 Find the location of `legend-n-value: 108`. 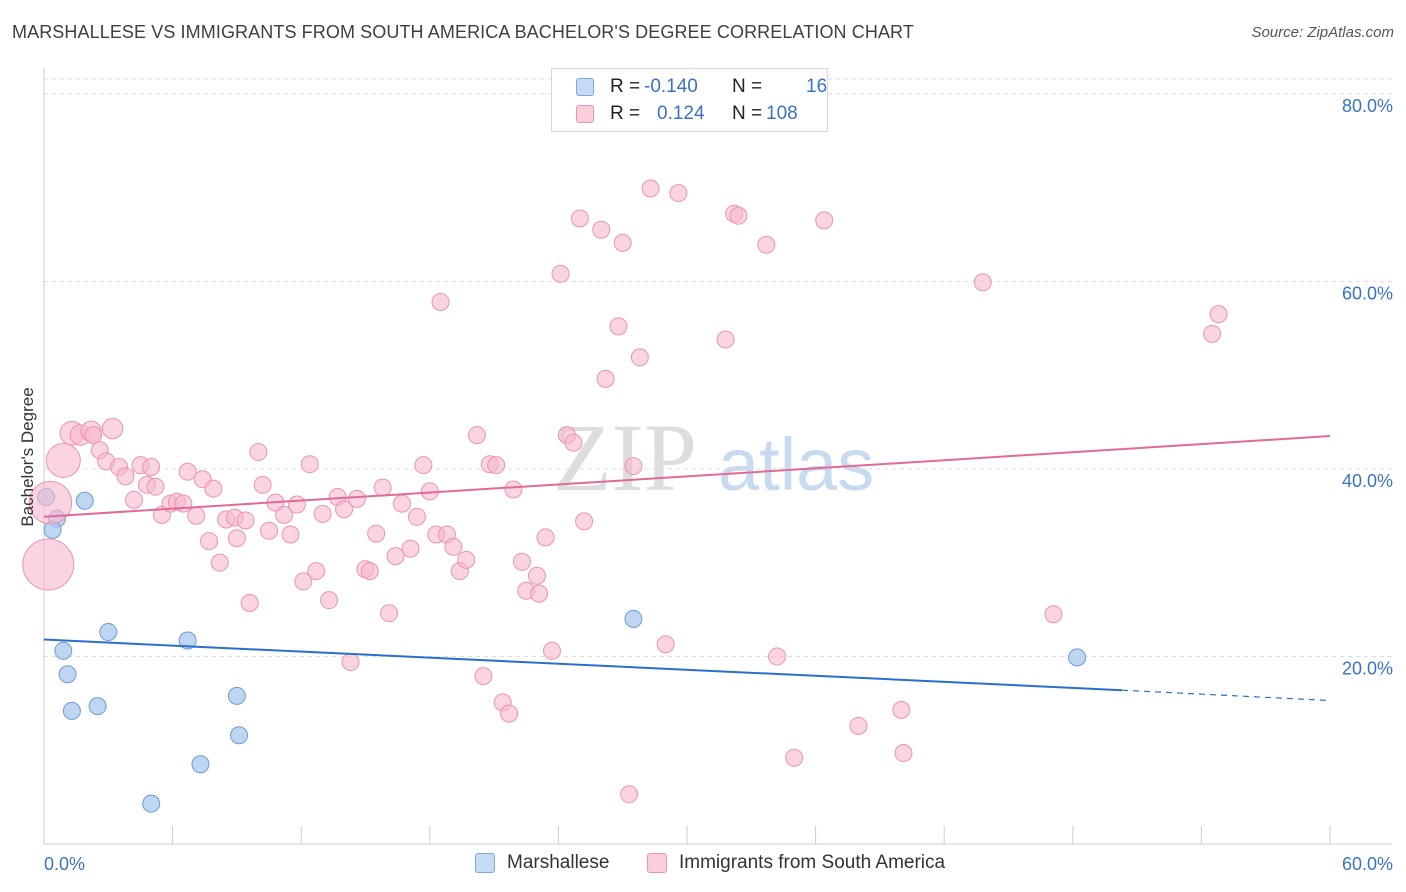

legend-n-value: 108 is located at coordinates (782, 113).